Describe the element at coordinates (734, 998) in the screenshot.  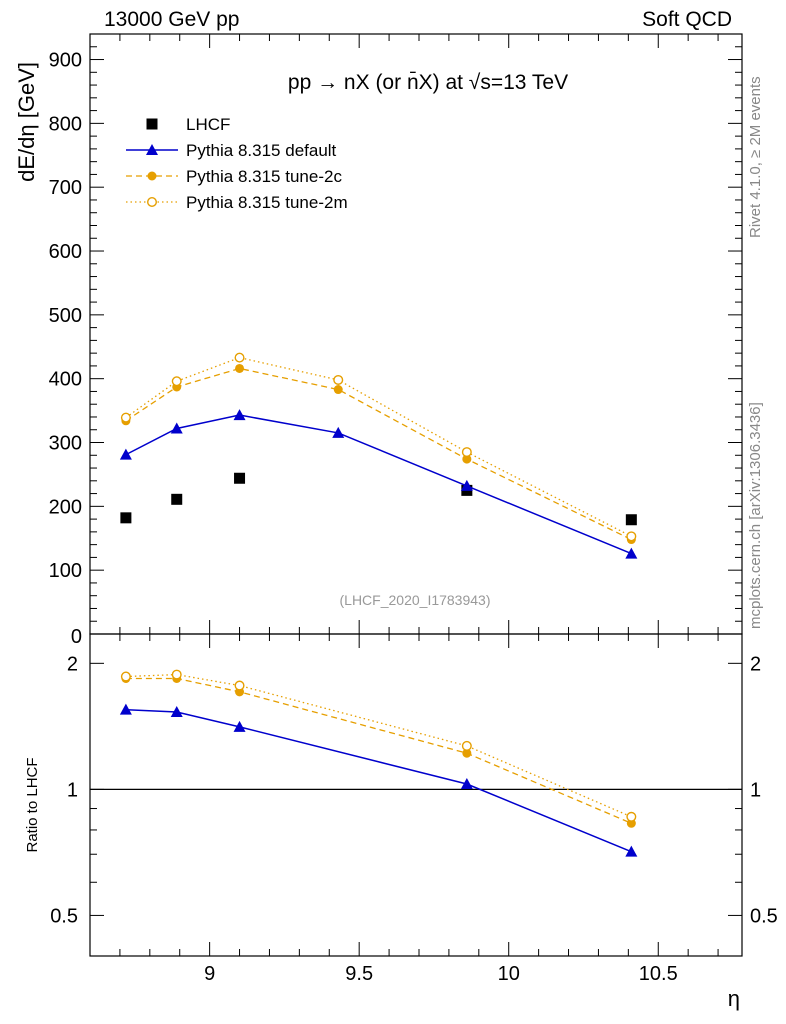
I see `x-axis-title: η` at that location.